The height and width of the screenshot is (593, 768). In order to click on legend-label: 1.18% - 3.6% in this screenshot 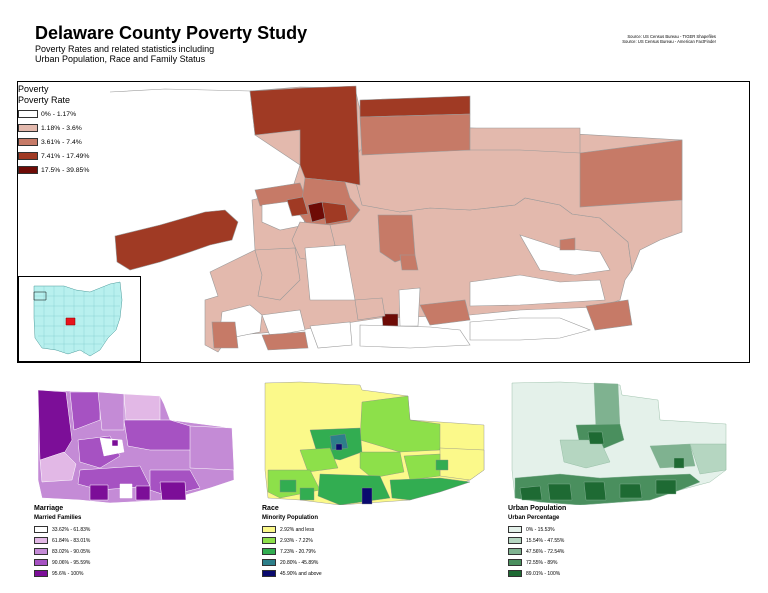, I will do `click(61, 128)`.